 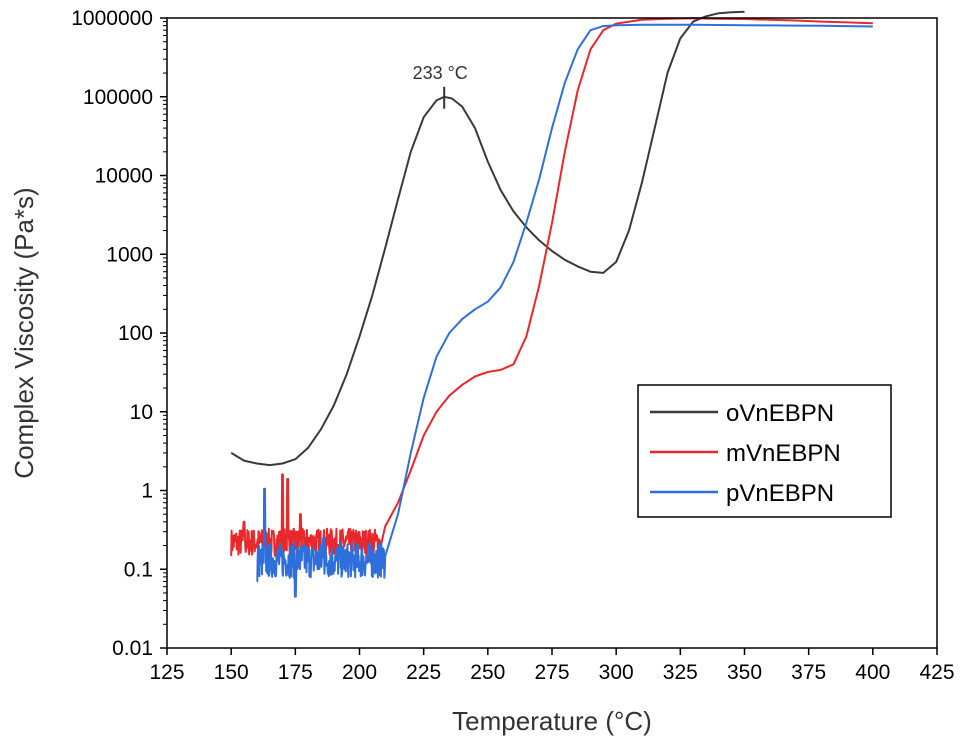 I want to click on legend-label-pVnEBPN: pVnEBPN, so click(x=780, y=493).